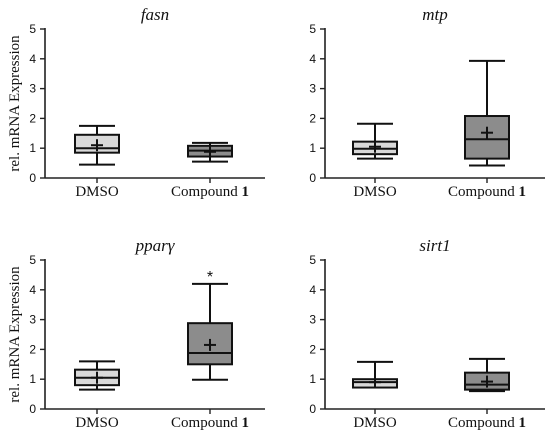 This screenshot has width=550, height=439. What do you see at coordinates (435, 14) in the screenshot?
I see `chart-title: mtp` at bounding box center [435, 14].